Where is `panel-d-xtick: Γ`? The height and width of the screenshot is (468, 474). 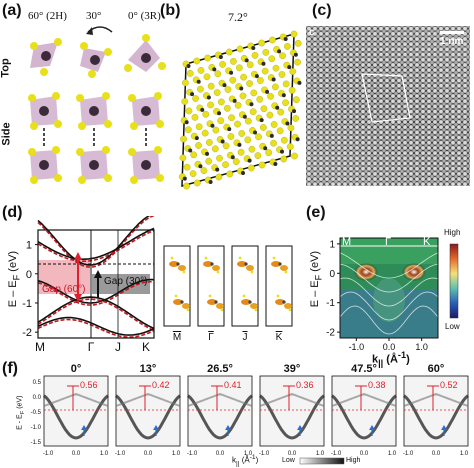
panel-d-xtick: Γ is located at coordinates (91, 347).